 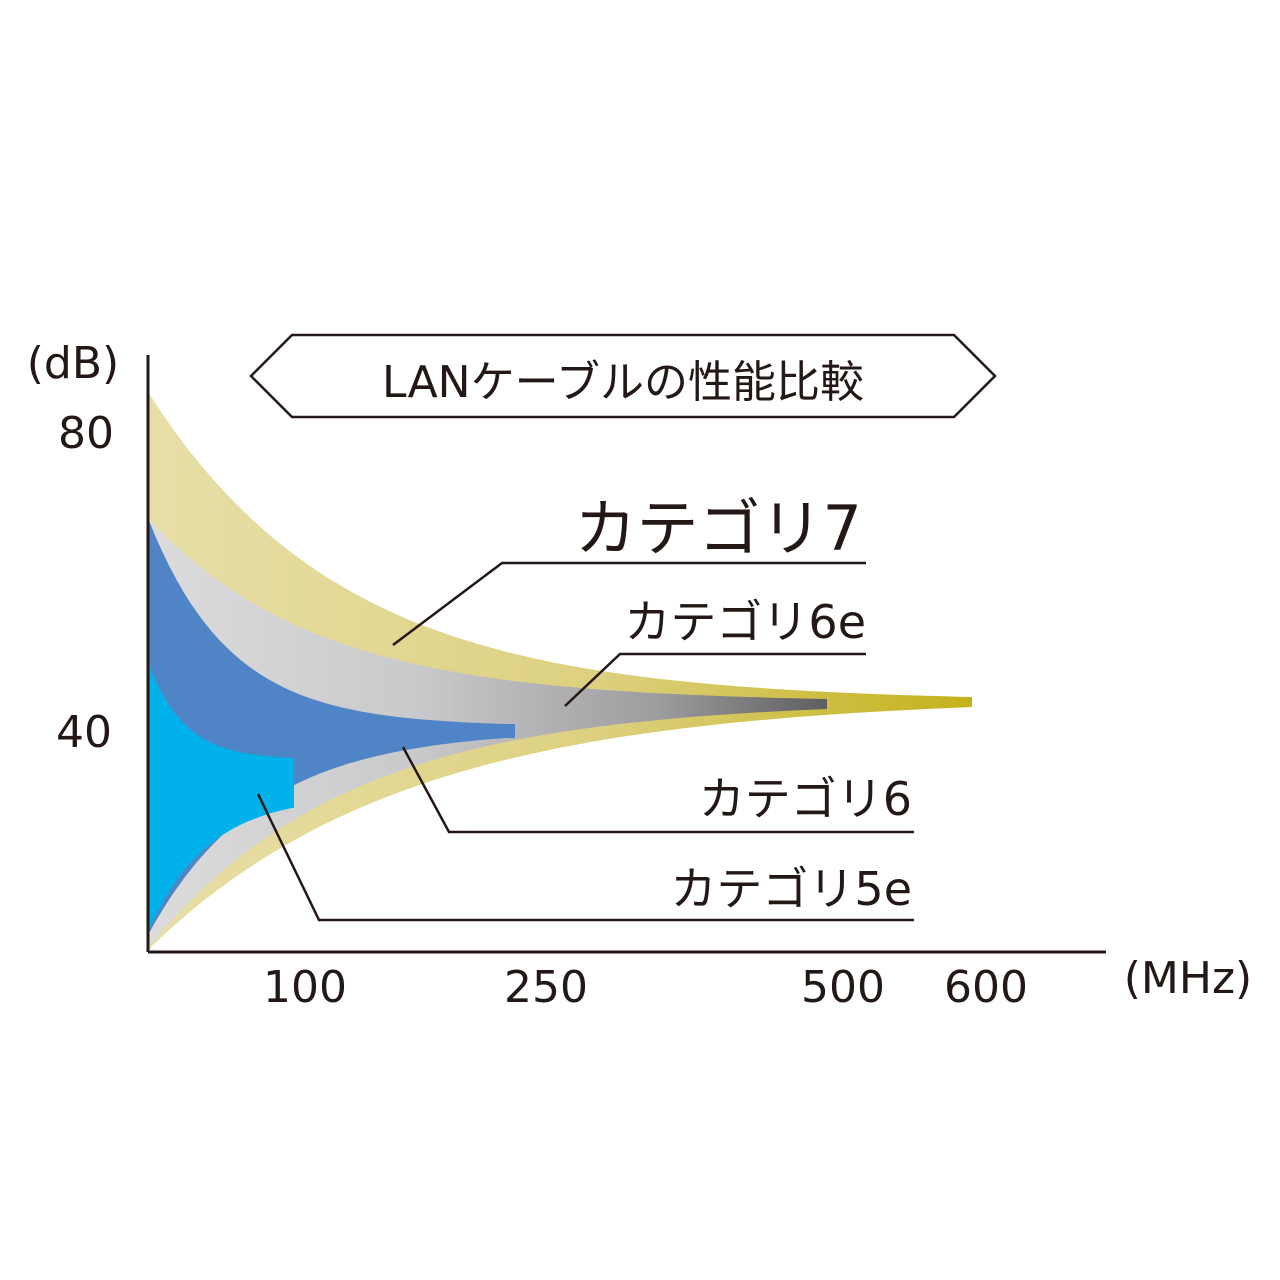 I want to click on chart-title-banner: LANケーブルの性能比較, so click(x=623, y=376).